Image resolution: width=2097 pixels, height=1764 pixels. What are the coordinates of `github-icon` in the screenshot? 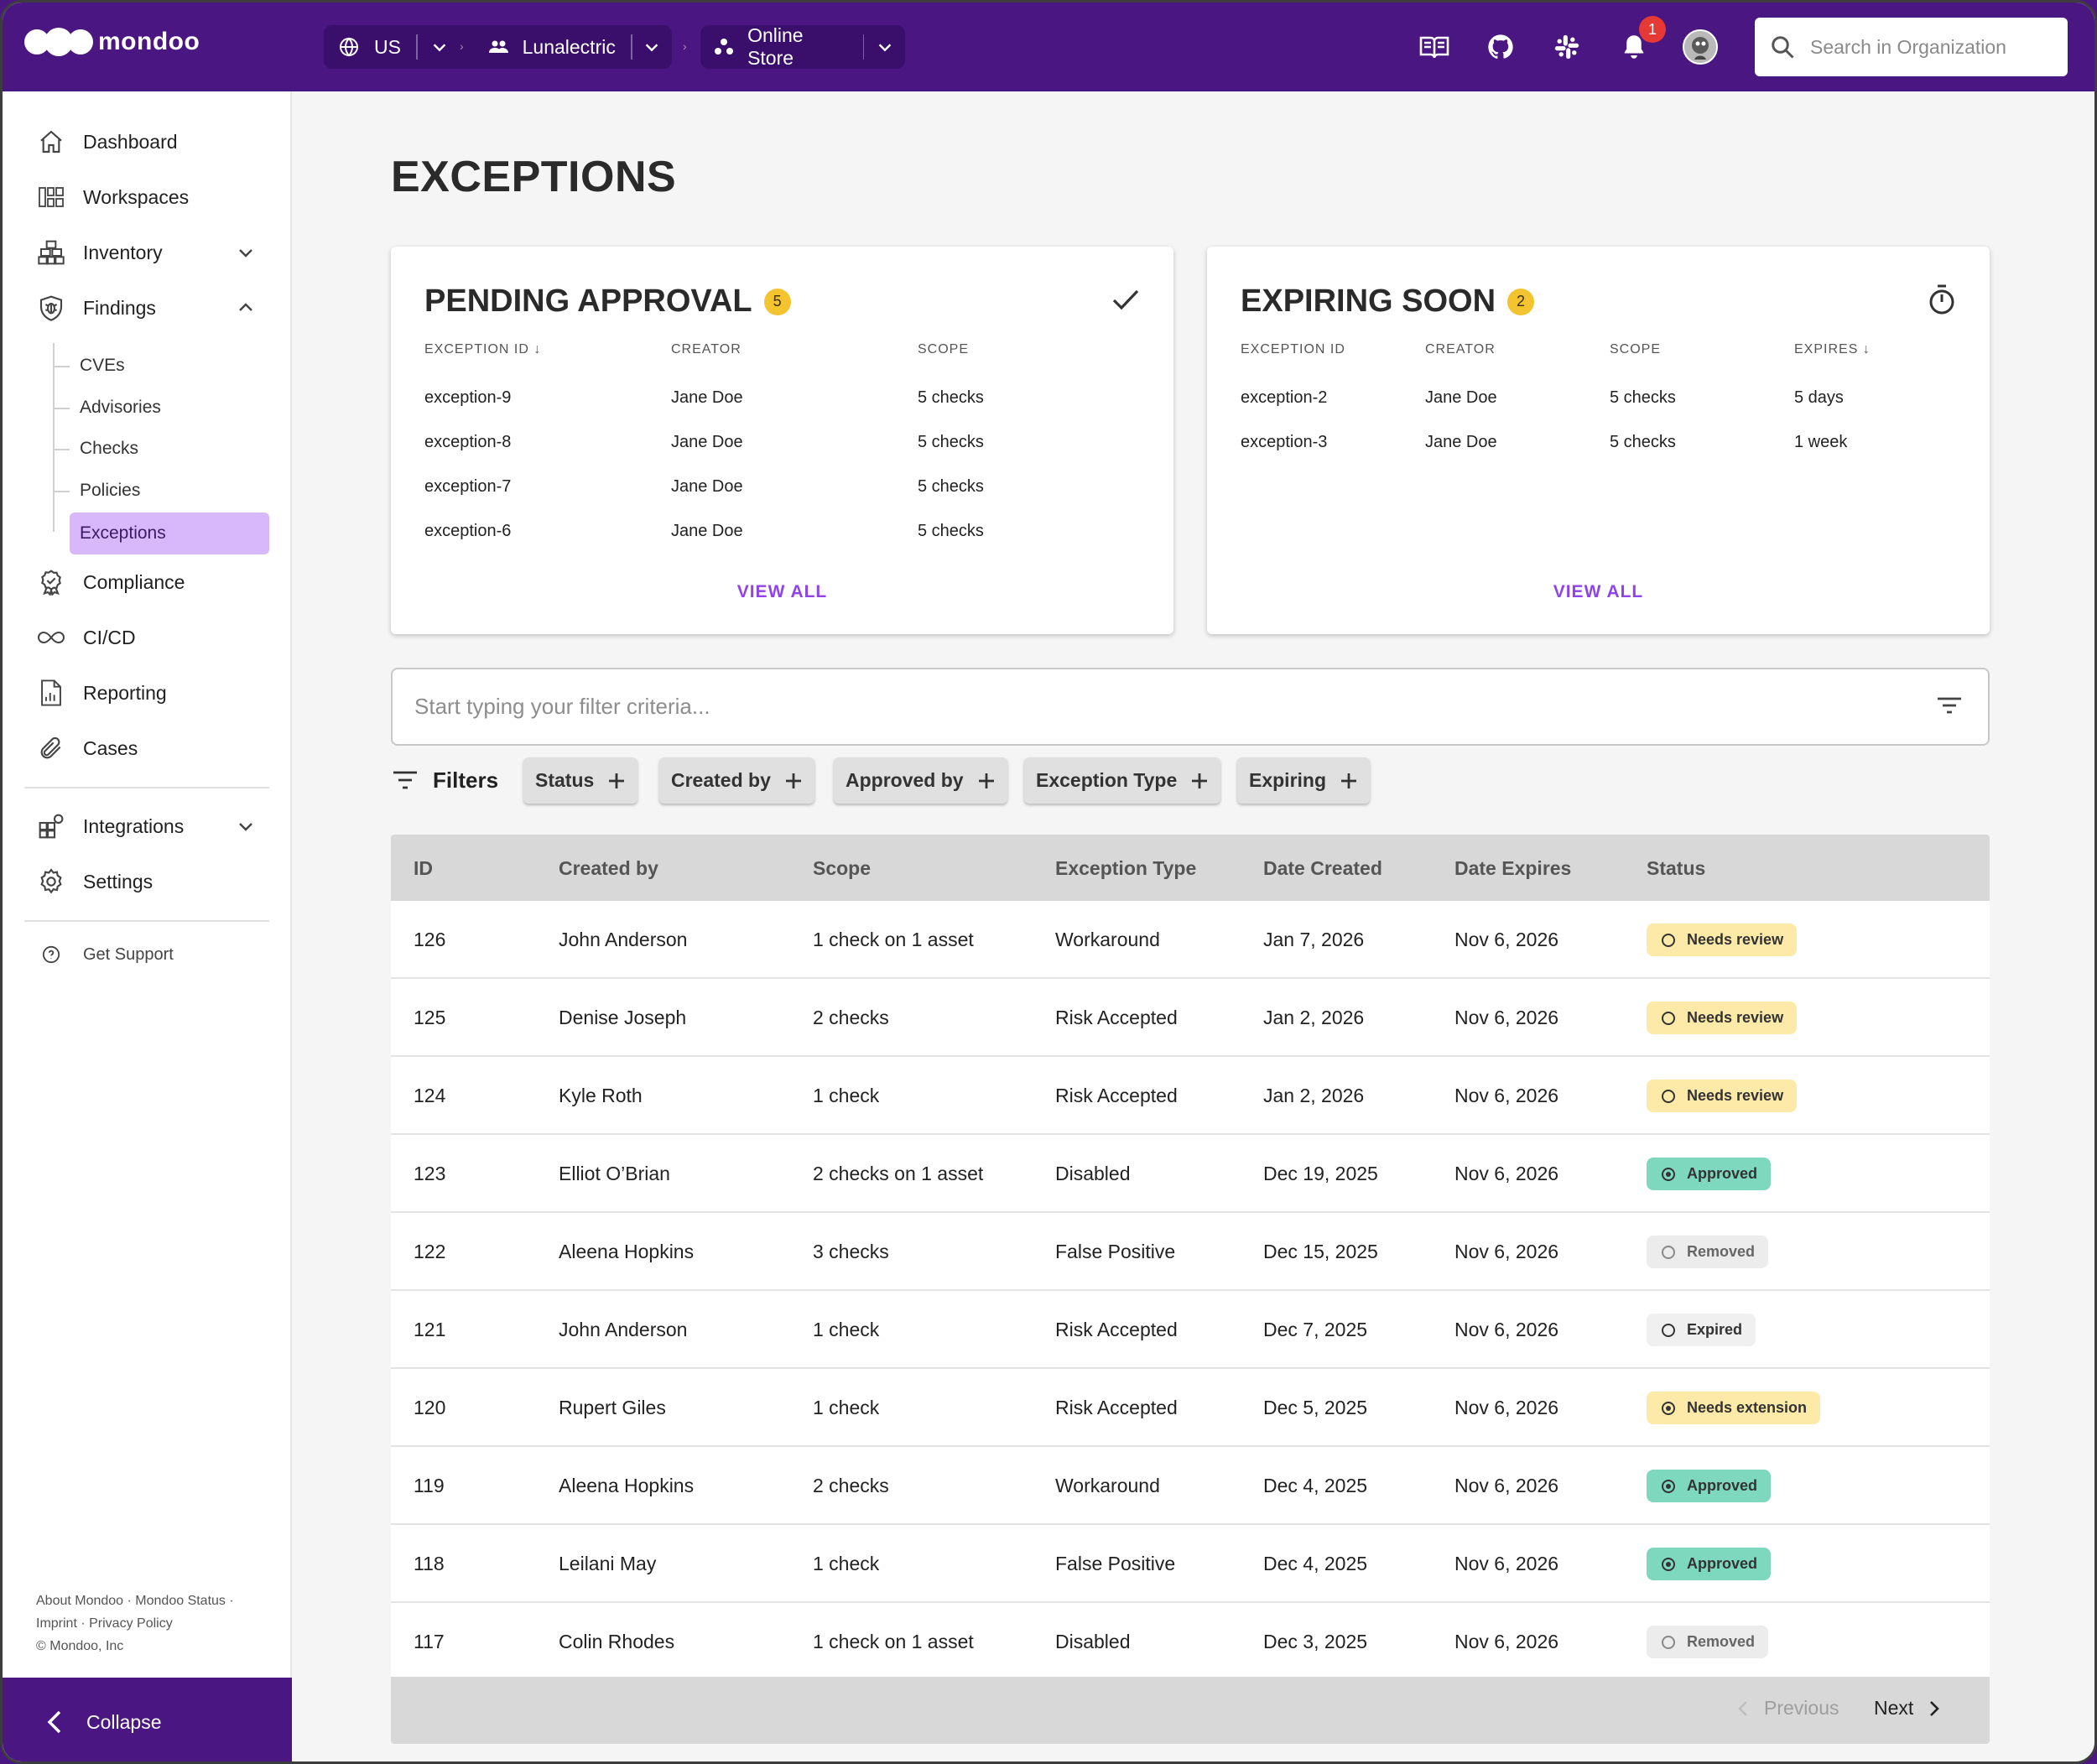 It's located at (1500, 47).